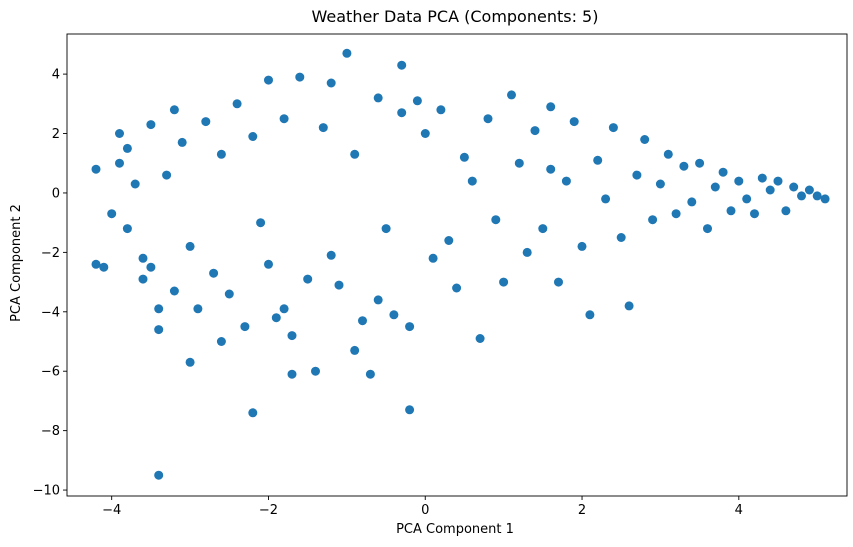  I want to click on y-tick-label: 2, so click(56, 134).